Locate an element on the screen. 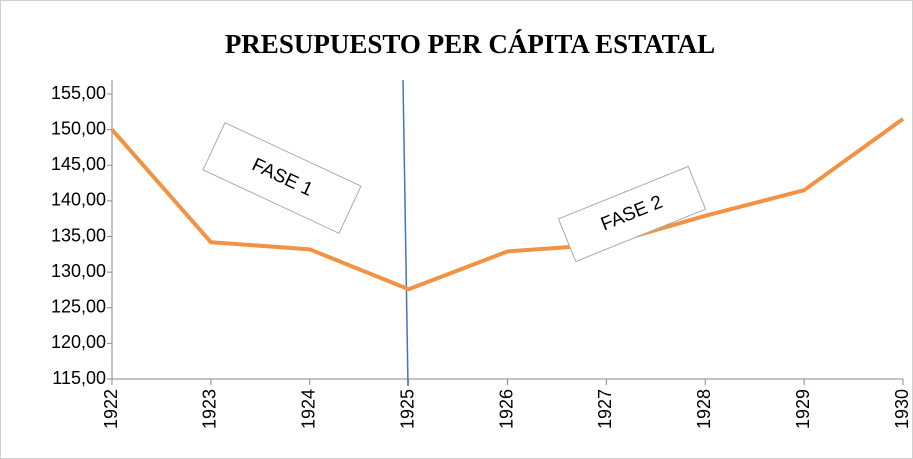  x-tick-label: 1924 is located at coordinates (309, 409).